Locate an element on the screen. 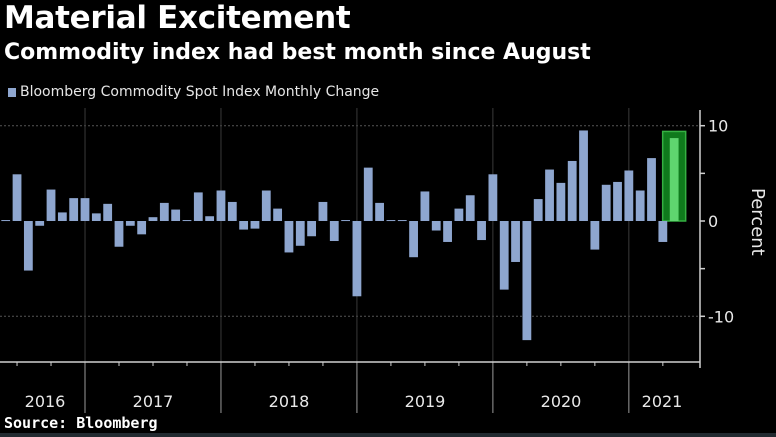  bottom-strip is located at coordinates (388, 435).